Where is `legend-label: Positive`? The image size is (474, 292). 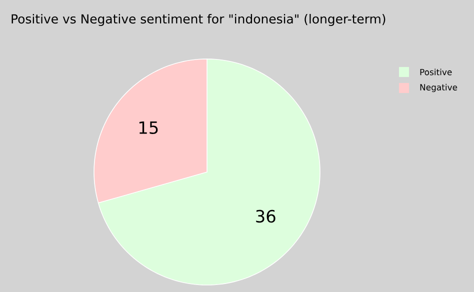 legend-label: Positive is located at coordinates (436, 72).